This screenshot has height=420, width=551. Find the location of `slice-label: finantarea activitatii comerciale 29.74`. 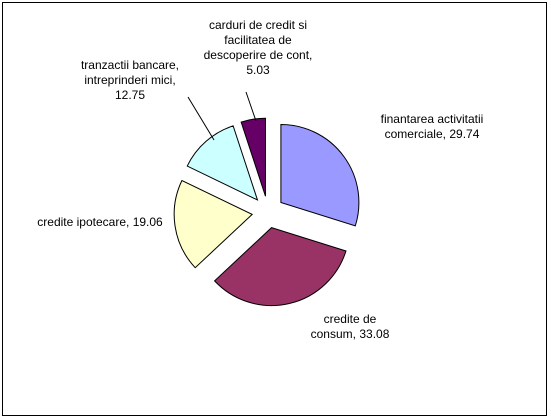

slice-label: finantarea activitatii comerciale 29.74 is located at coordinates (432, 127).